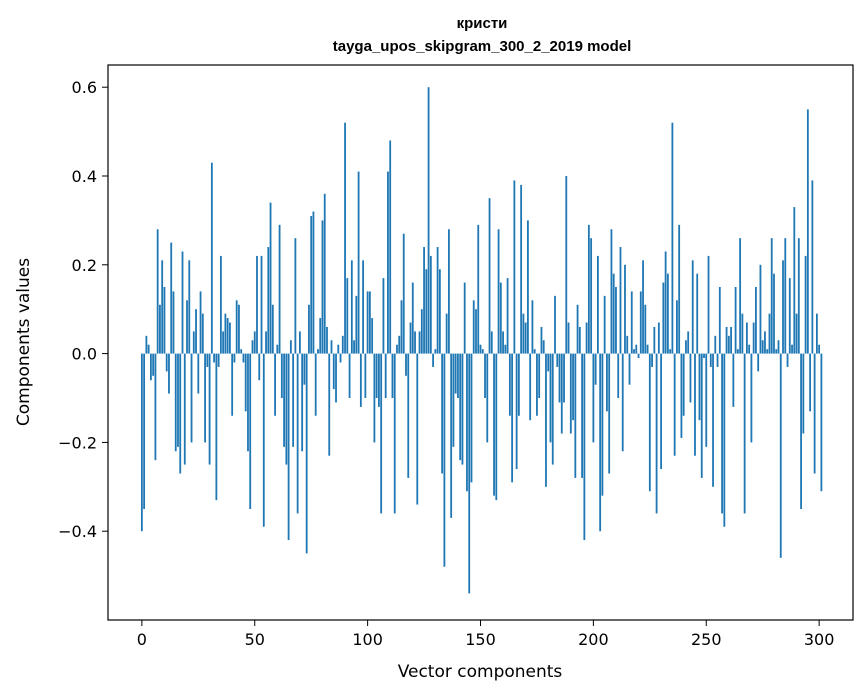 The width and height of the screenshot is (867, 696). I want to click on chart-title-line2: tayga_upos_skipgram_300_2_2019 model, so click(482, 46).